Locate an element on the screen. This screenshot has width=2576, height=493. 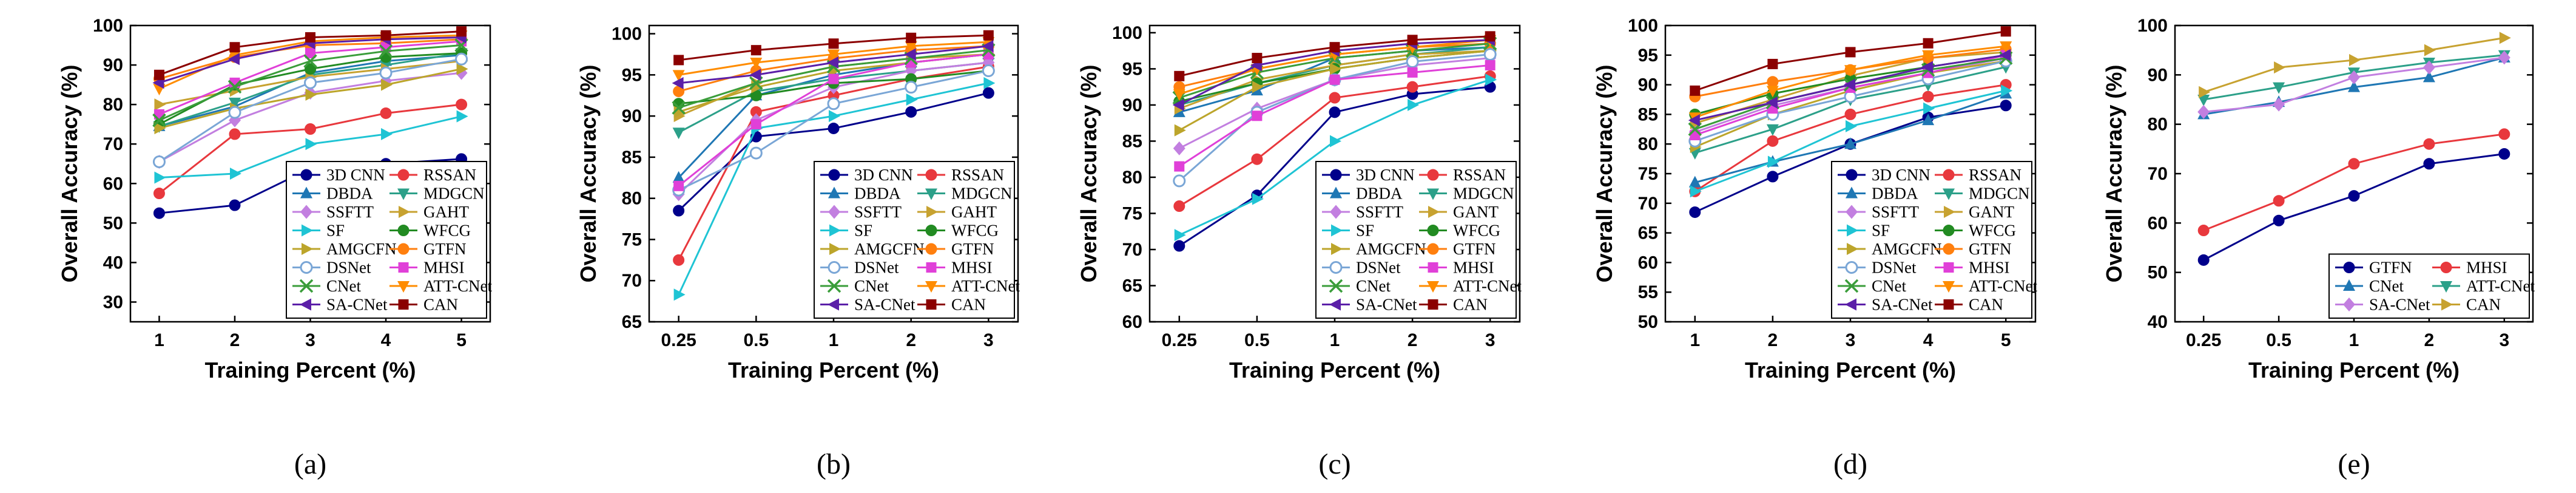
x-axis-label: Training Percent (%) is located at coordinates (833, 370).